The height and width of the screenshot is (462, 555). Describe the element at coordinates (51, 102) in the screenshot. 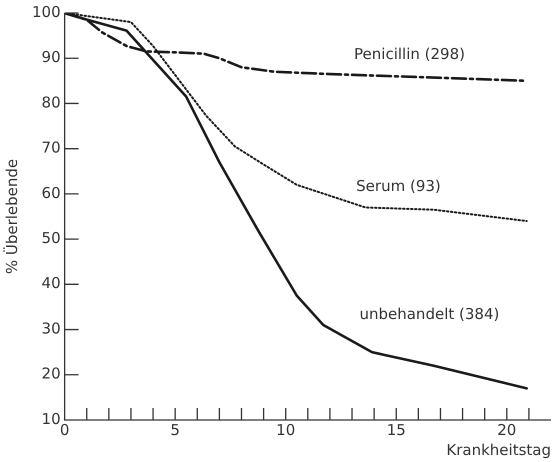

I see `y-tick-label: 80` at that location.